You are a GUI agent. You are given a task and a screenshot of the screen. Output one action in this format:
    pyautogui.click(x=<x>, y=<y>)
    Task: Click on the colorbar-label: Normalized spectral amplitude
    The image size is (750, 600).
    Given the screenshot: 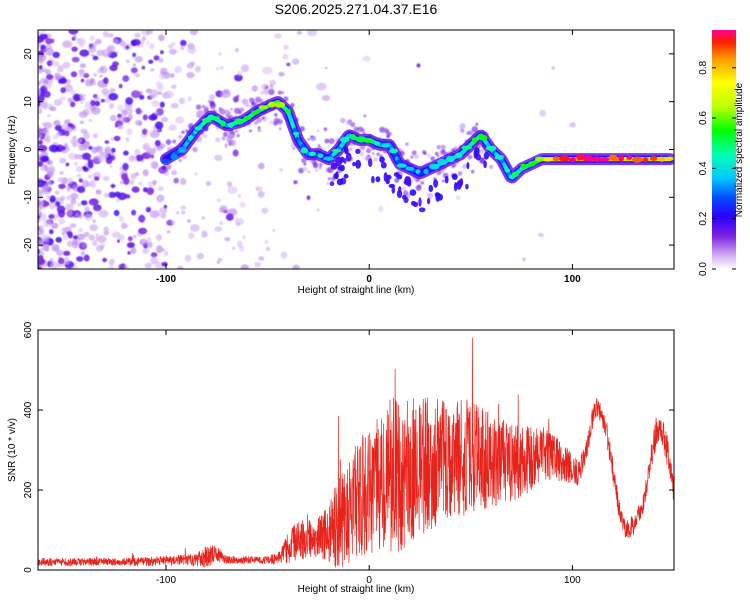 What is the action you would take?
    pyautogui.click(x=739, y=149)
    